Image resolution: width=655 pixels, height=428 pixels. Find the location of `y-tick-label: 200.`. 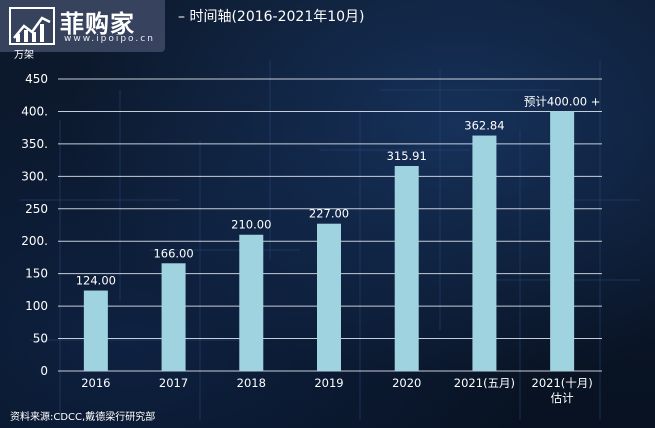

y-tick-label: 200. is located at coordinates (34, 241).